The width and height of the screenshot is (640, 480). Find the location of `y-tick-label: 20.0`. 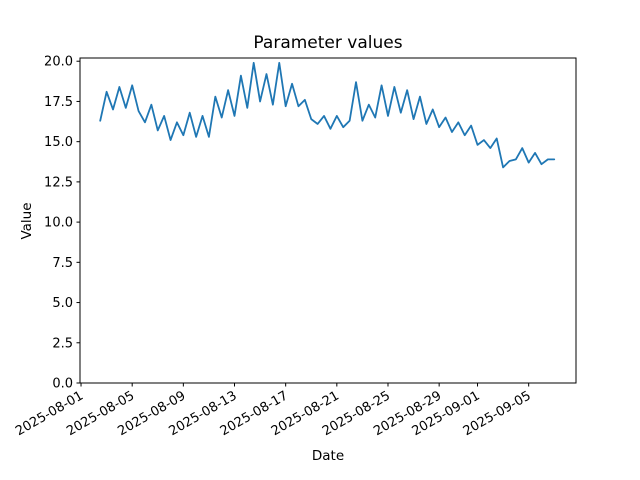

y-tick-label: 20.0 is located at coordinates (58, 62).